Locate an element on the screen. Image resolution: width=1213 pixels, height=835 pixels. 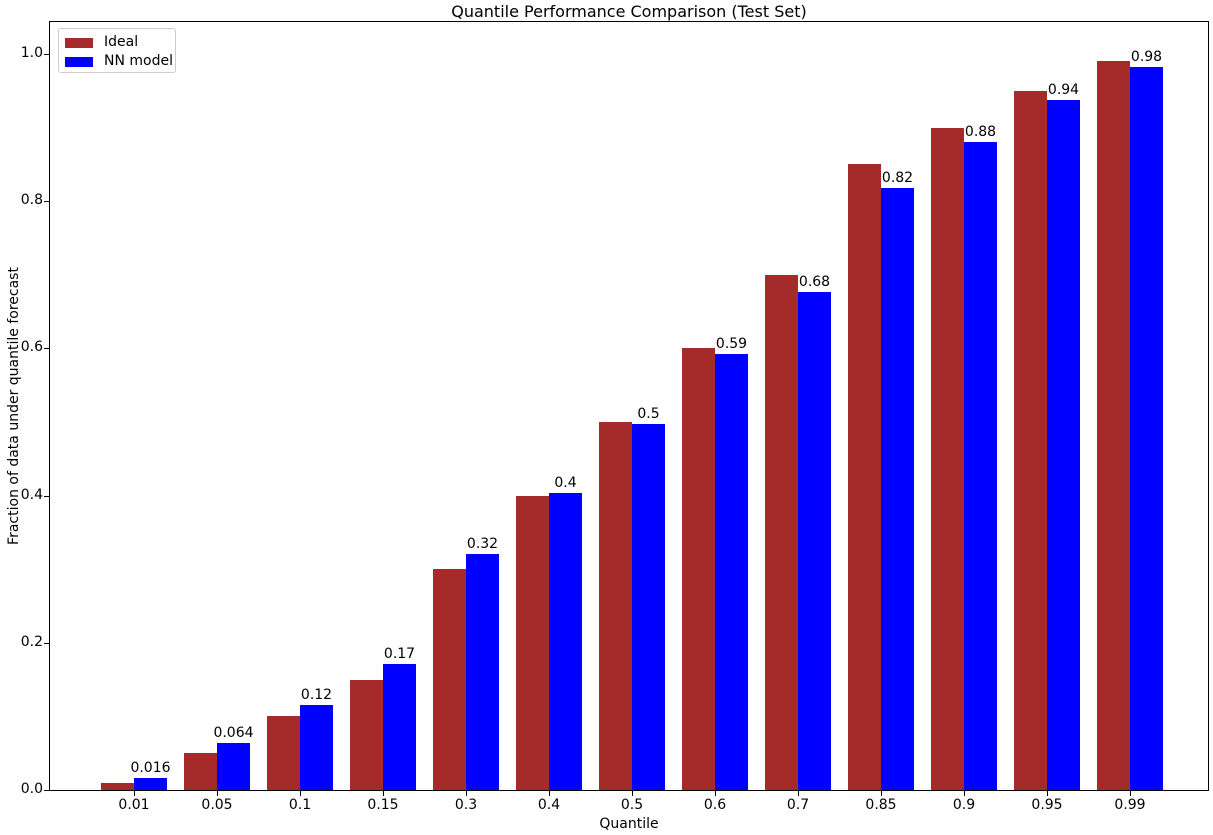
x-tick-label-0.7: 0.7 is located at coordinates (798, 805).